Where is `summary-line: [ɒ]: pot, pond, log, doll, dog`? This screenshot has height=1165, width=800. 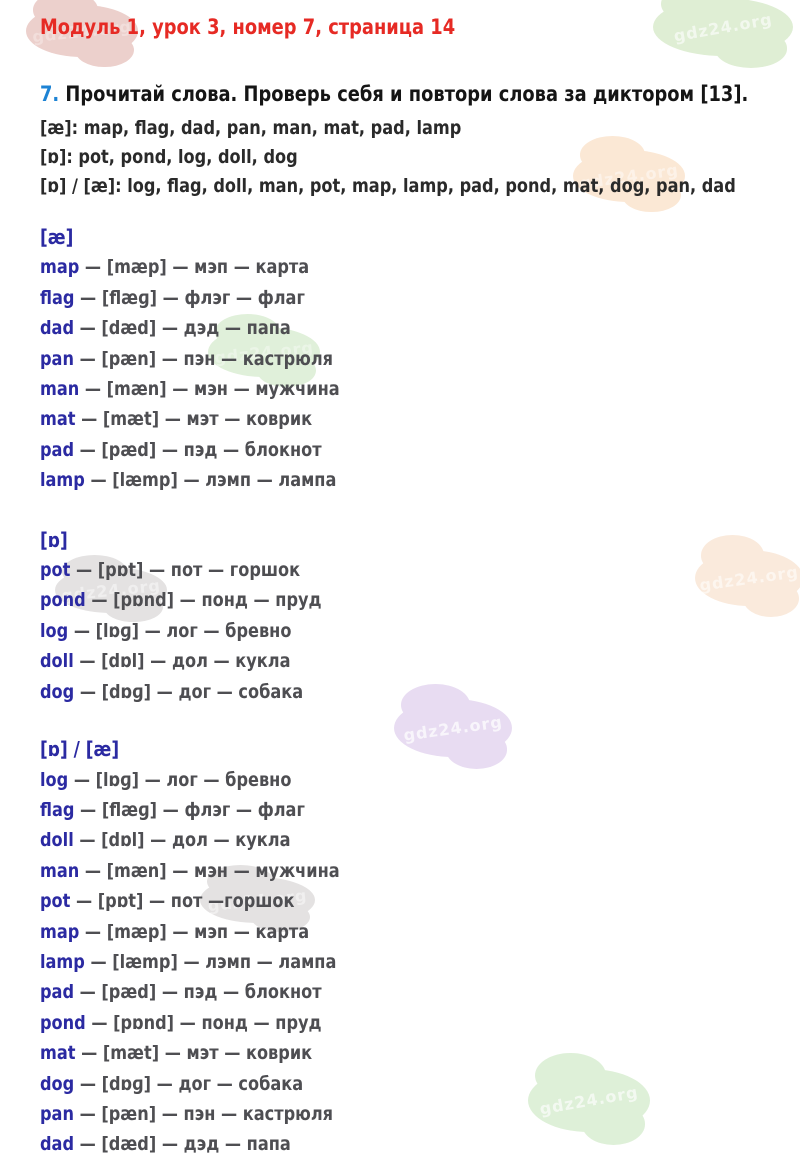 summary-line: [ɒ]: pot, pond, log, doll, dog is located at coordinates (169, 157).